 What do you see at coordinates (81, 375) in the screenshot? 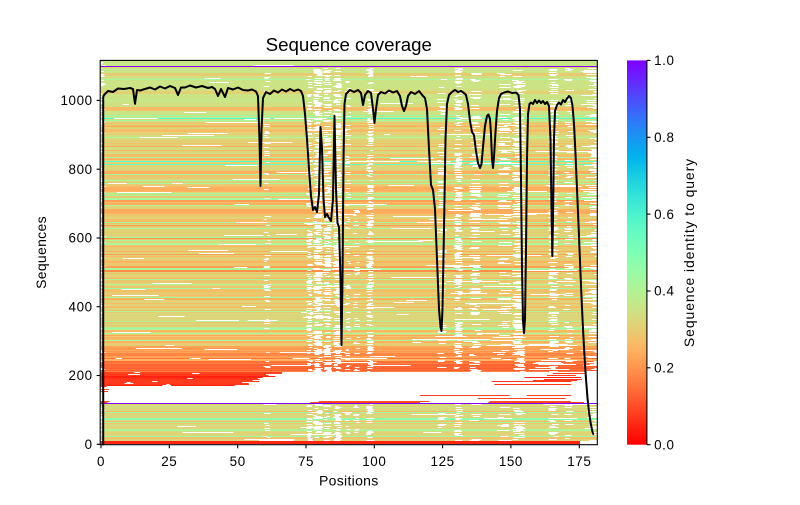
I see `svg-text: 200` at bounding box center [81, 375].